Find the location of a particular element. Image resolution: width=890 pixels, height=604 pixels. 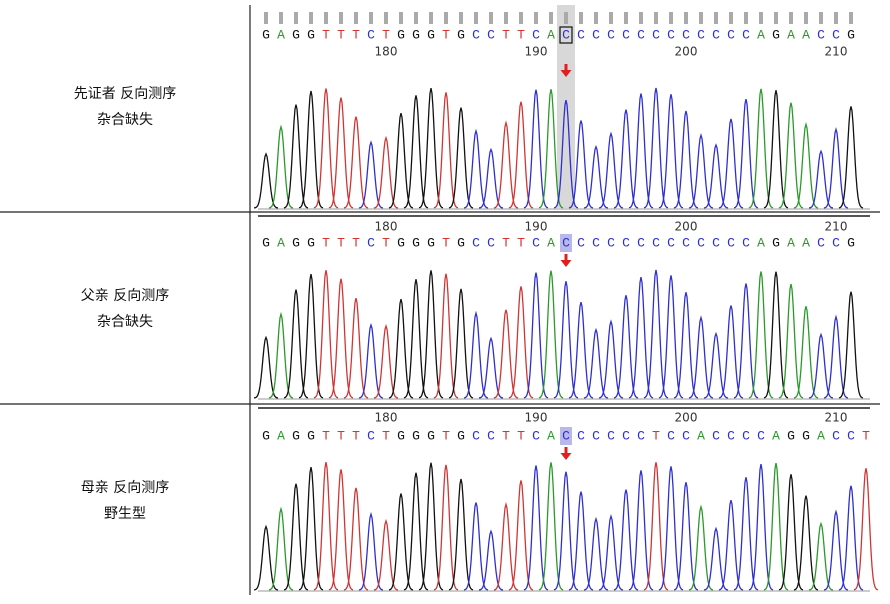

chromatogram is located at coordinates (558, 334).